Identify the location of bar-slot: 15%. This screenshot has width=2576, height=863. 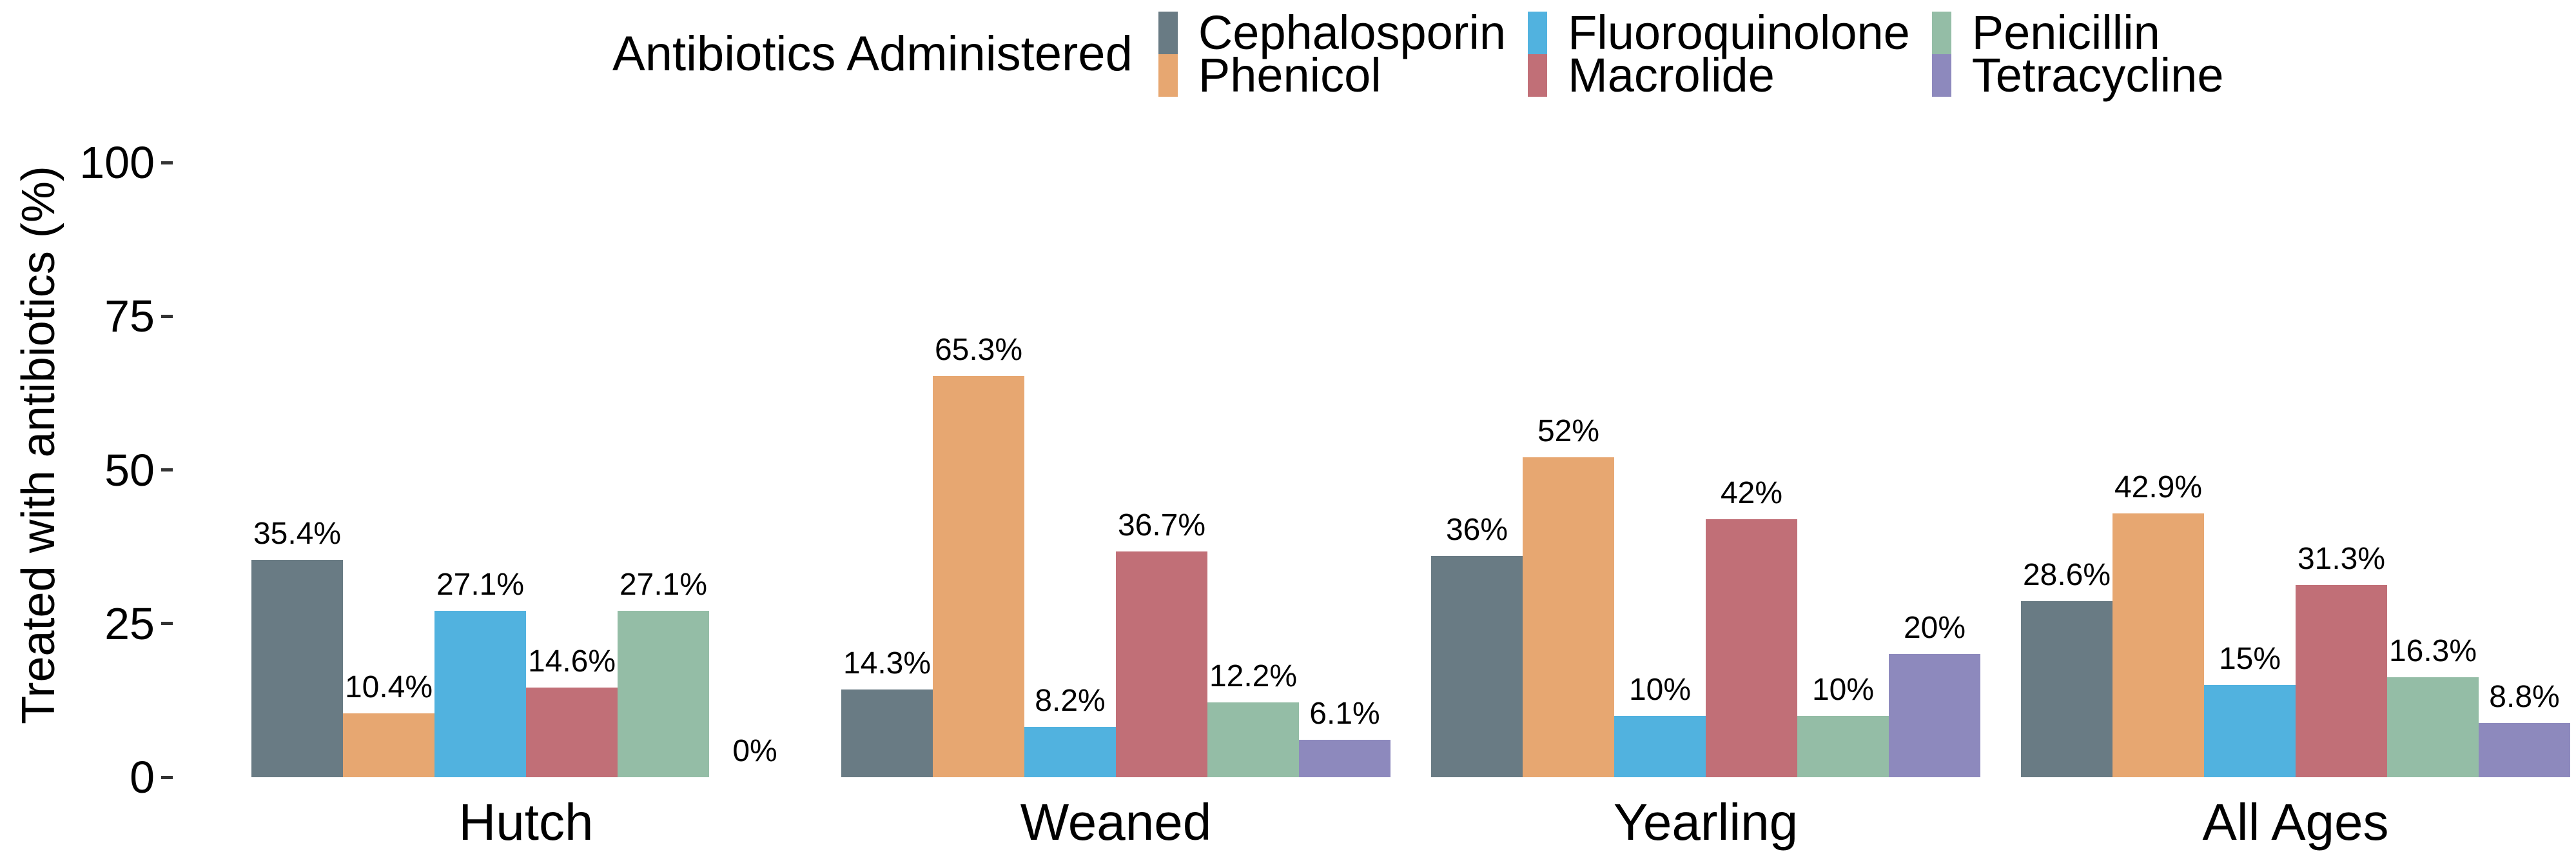
(2250, 470).